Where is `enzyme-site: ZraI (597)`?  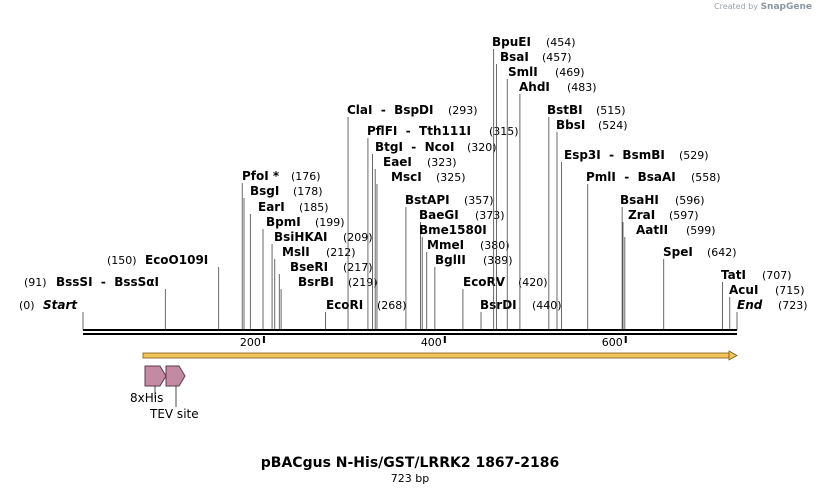 enzyme-site: ZraI (597) is located at coordinates (660, 269).